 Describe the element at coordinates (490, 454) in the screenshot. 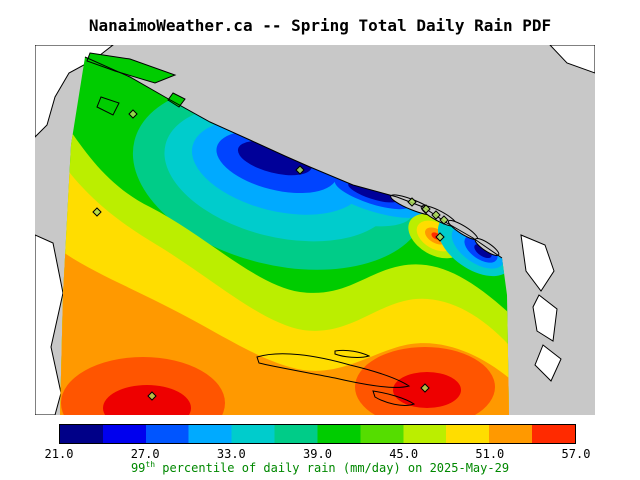

I see `colorbar-tick-label: 51.0` at that location.